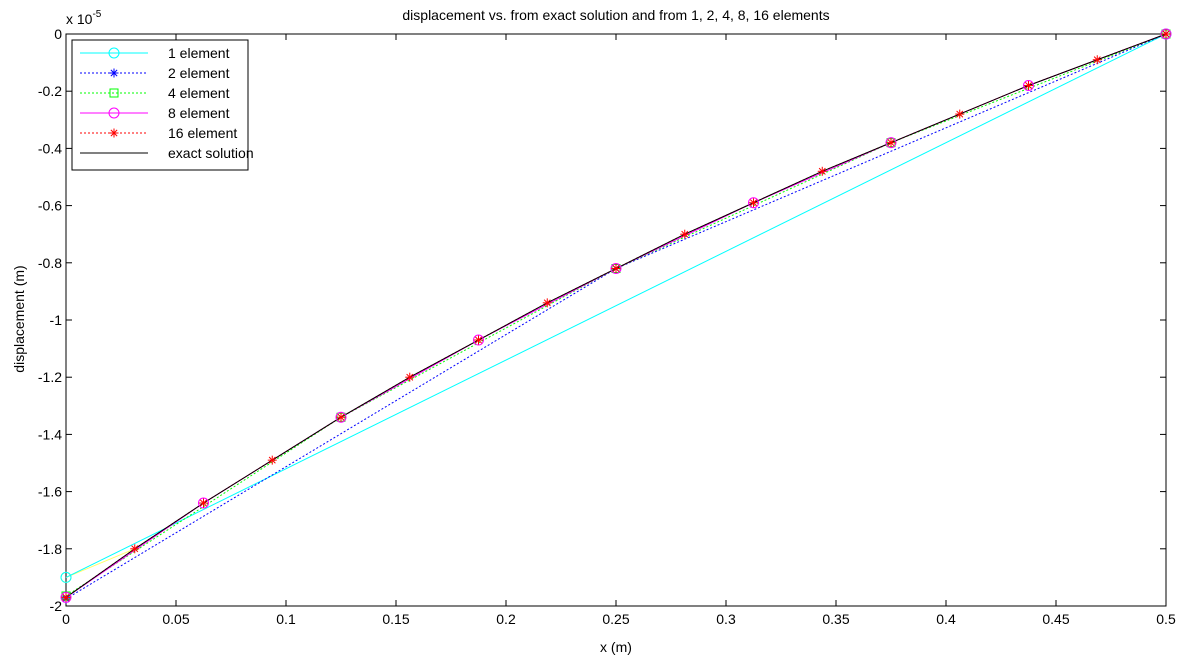 The width and height of the screenshot is (1185, 659). I want to click on y-exponent-power: -5, so click(96, 14).